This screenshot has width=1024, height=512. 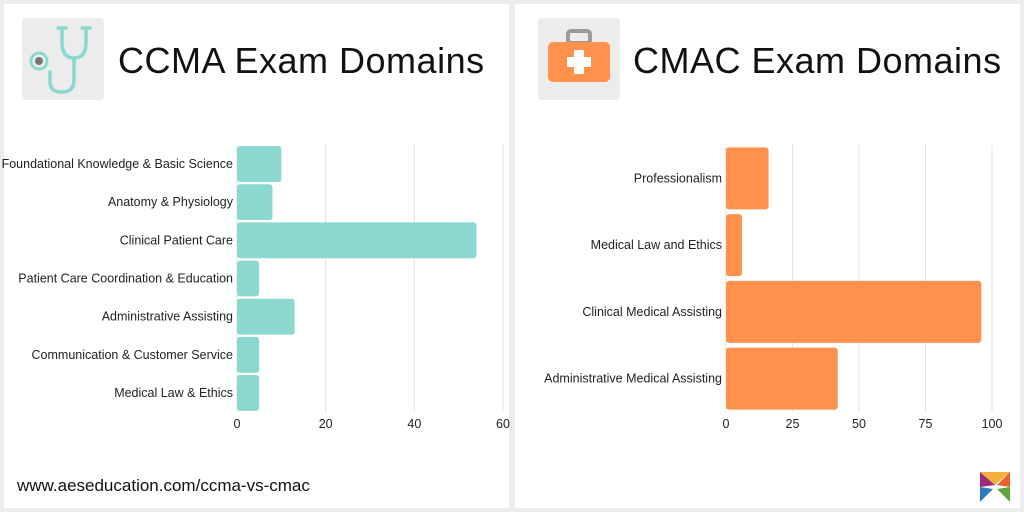 What do you see at coordinates (63, 59) in the screenshot?
I see `stethoscope-icon` at bounding box center [63, 59].